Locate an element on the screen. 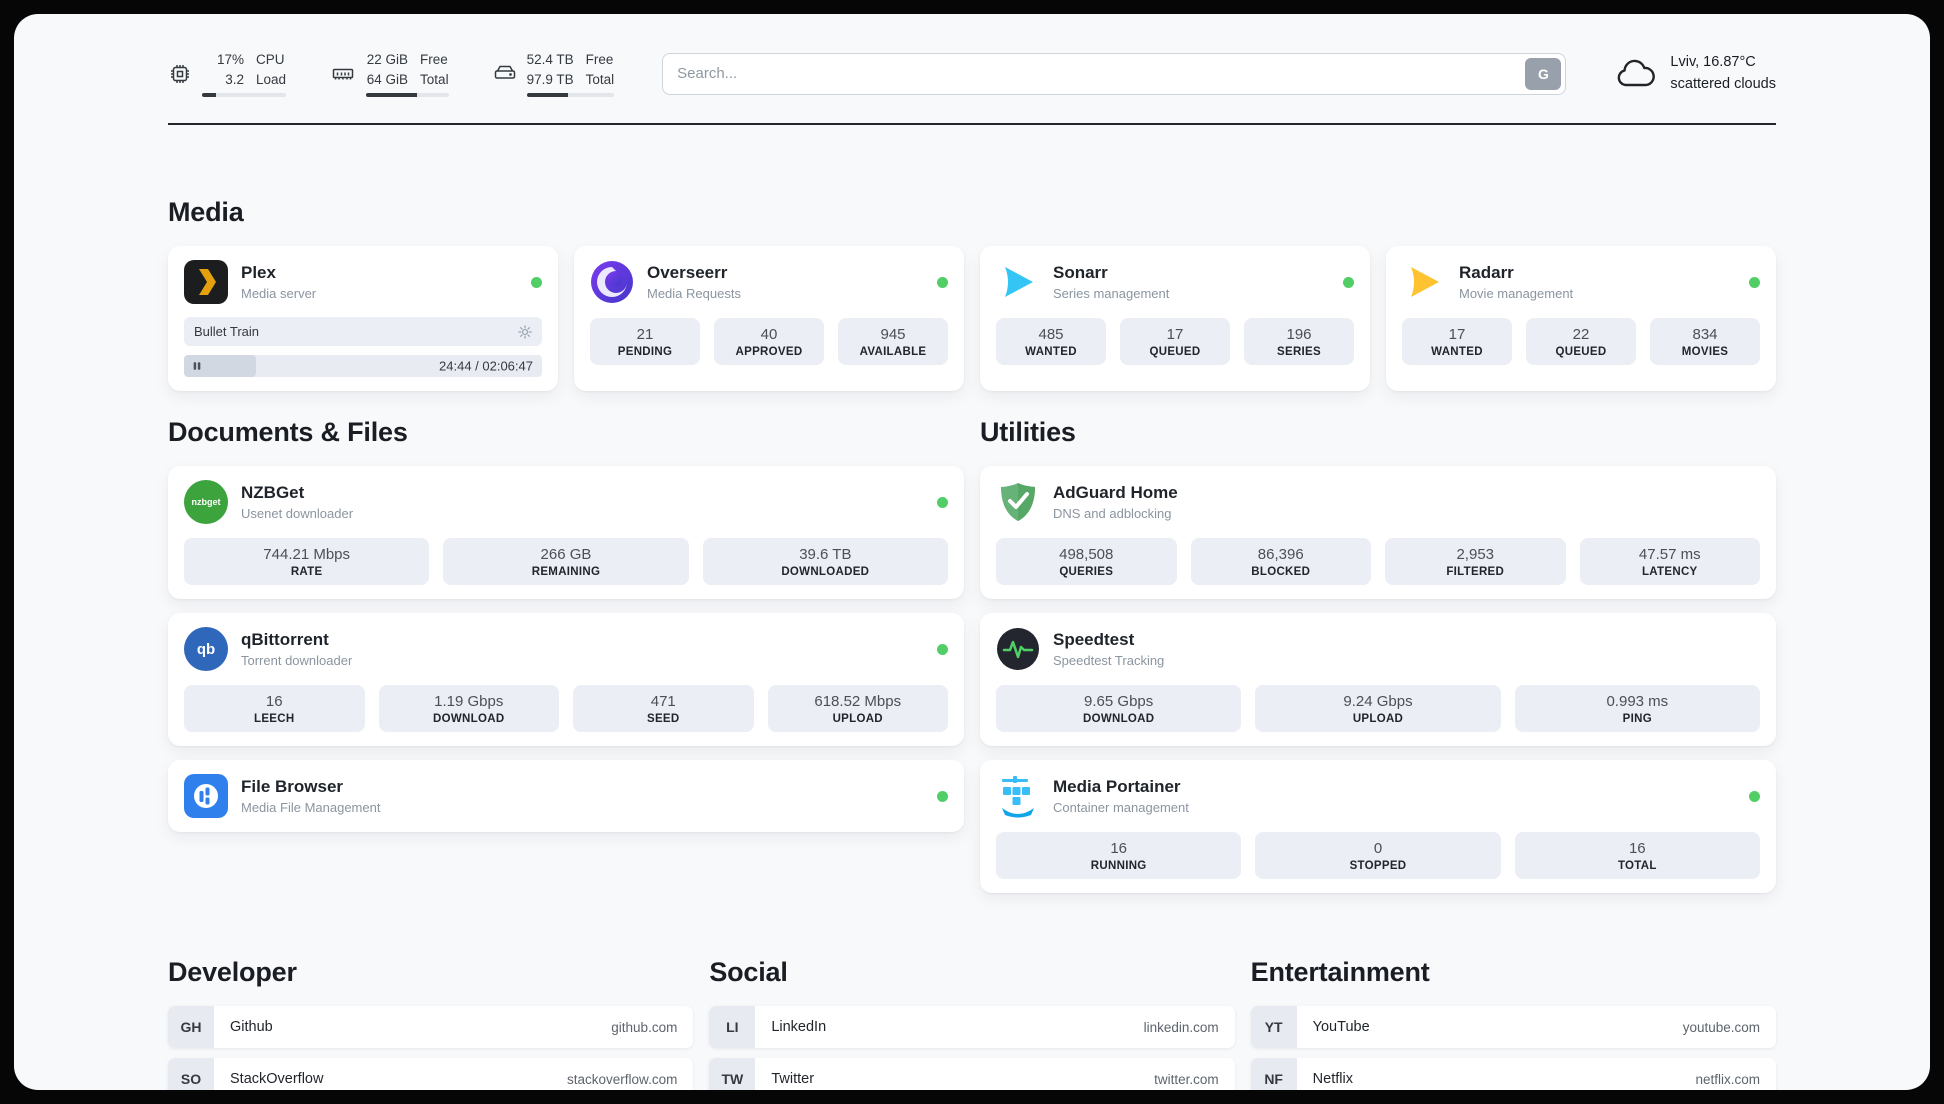 The image size is (1944, 1104). cloud-icon is located at coordinates (1636, 74).